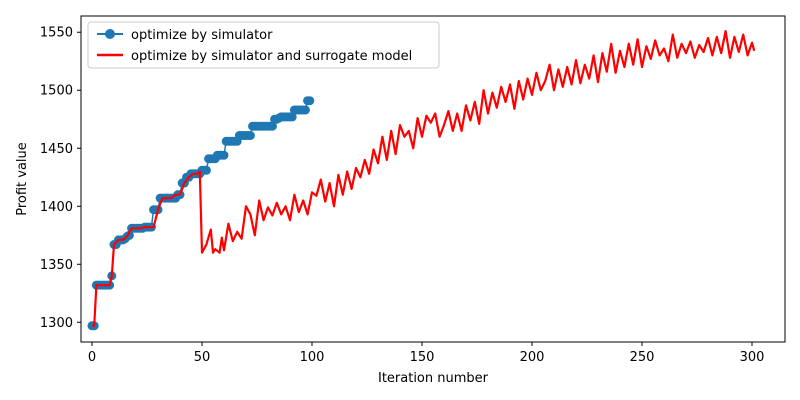 The image size is (800, 400). Describe the element at coordinates (532, 357) in the screenshot. I see `x-tick-label: 200` at that location.